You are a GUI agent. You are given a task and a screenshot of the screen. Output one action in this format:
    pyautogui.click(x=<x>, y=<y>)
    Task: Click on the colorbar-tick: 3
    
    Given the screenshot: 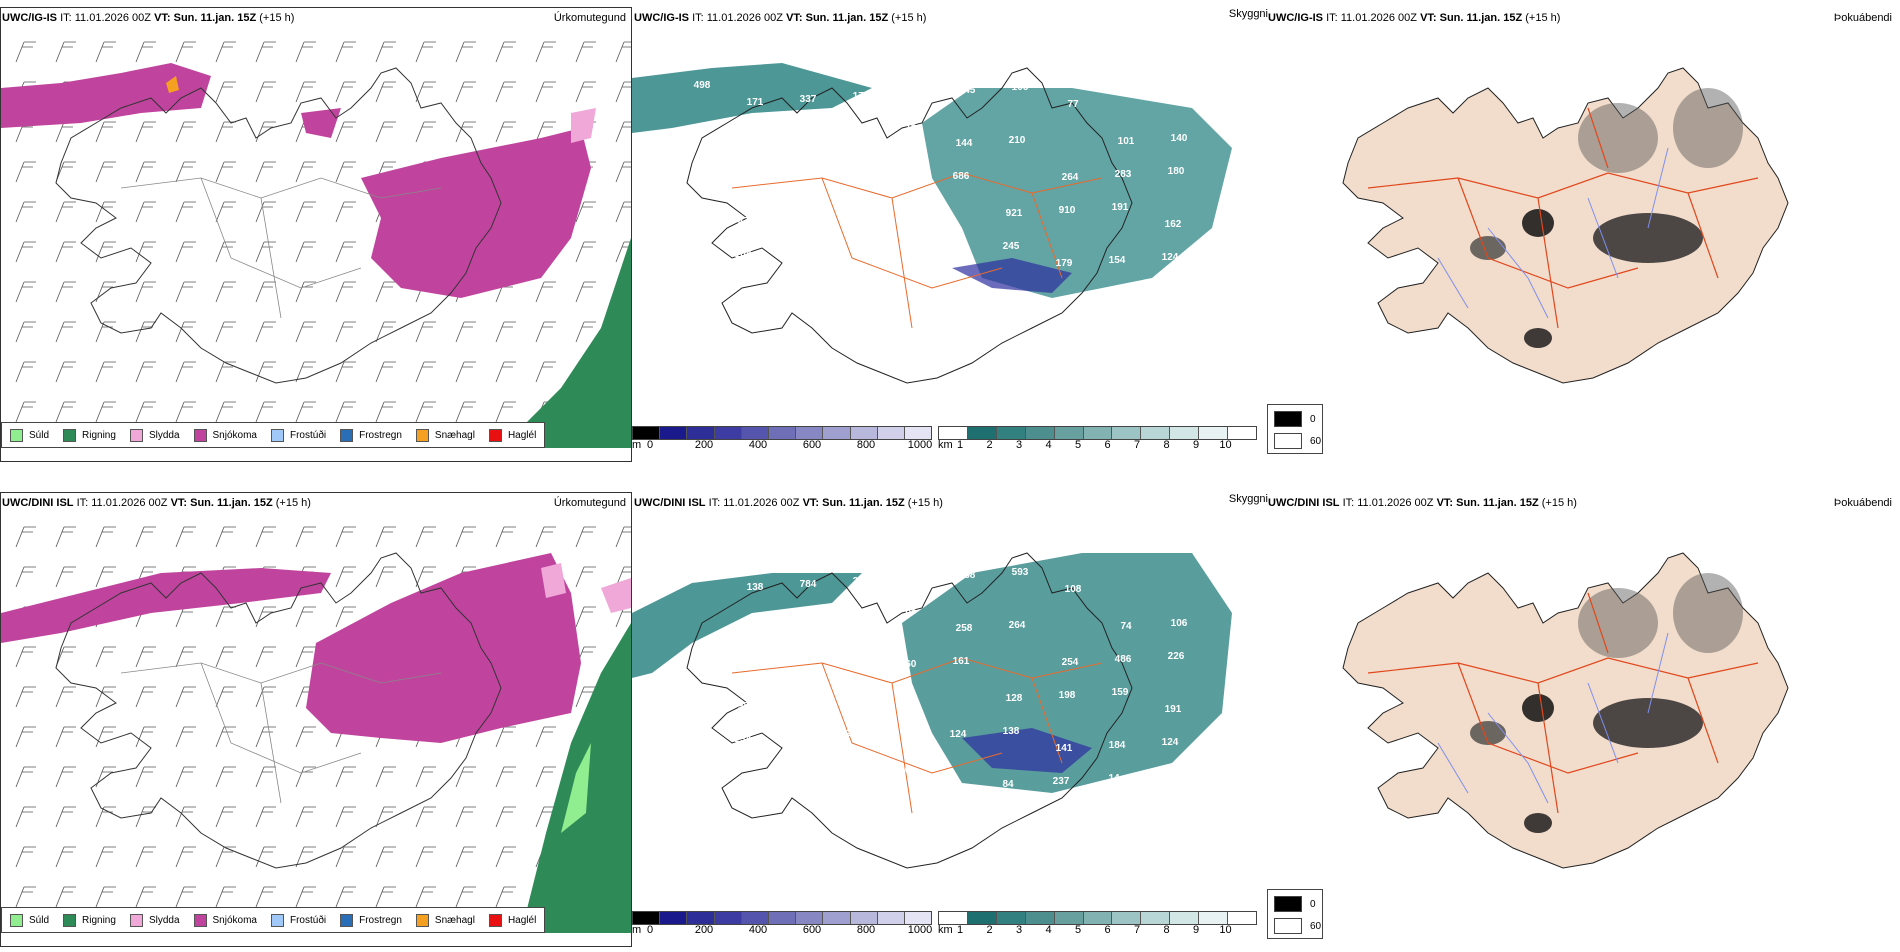 What is the action you would take?
    pyautogui.click(x=1019, y=445)
    